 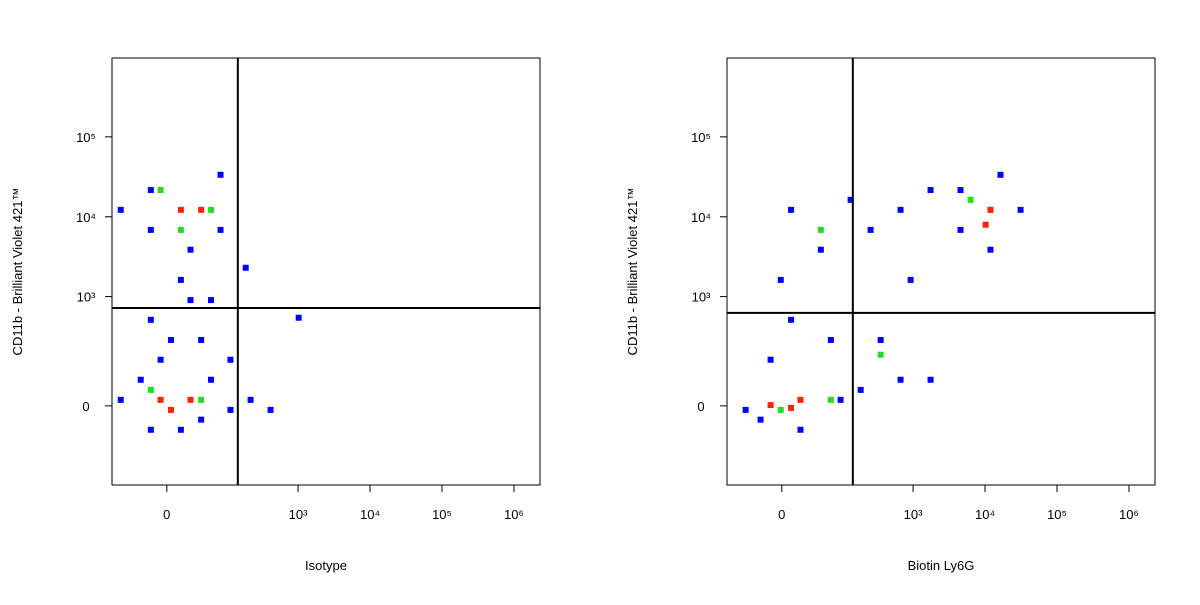 What do you see at coordinates (326, 565) in the screenshot?
I see `x-axis-label: Isotype` at bounding box center [326, 565].